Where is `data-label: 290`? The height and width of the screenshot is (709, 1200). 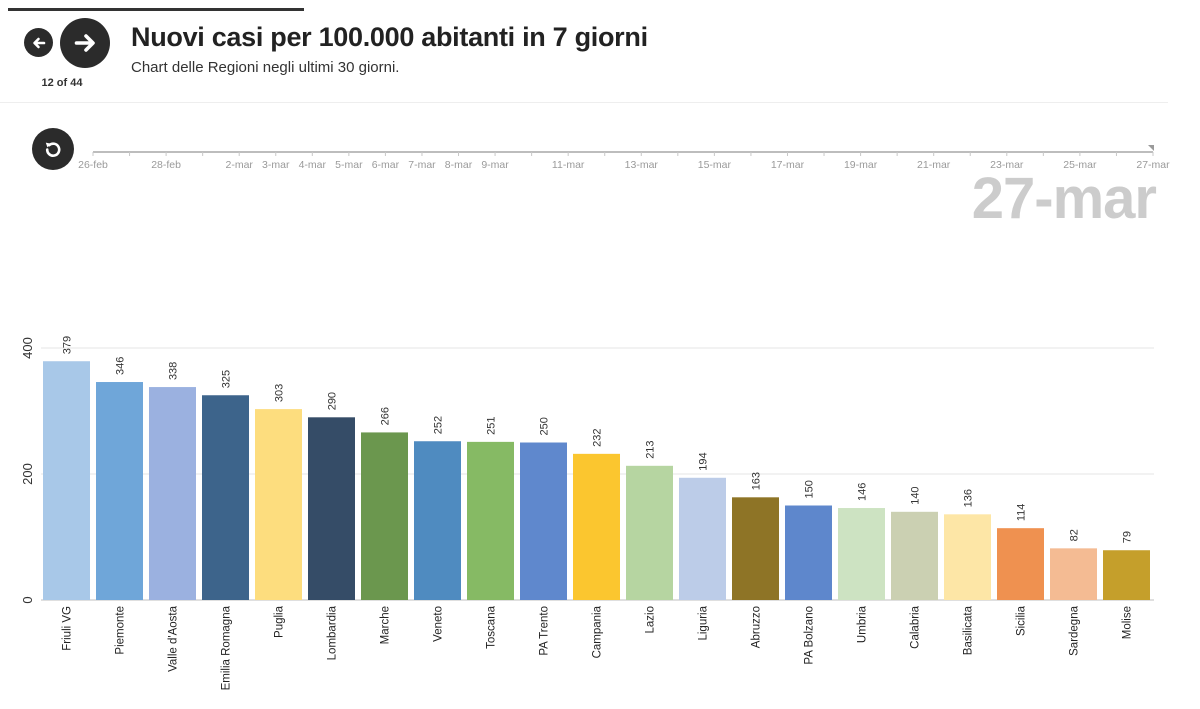
data-label: 290 is located at coordinates (333, 401).